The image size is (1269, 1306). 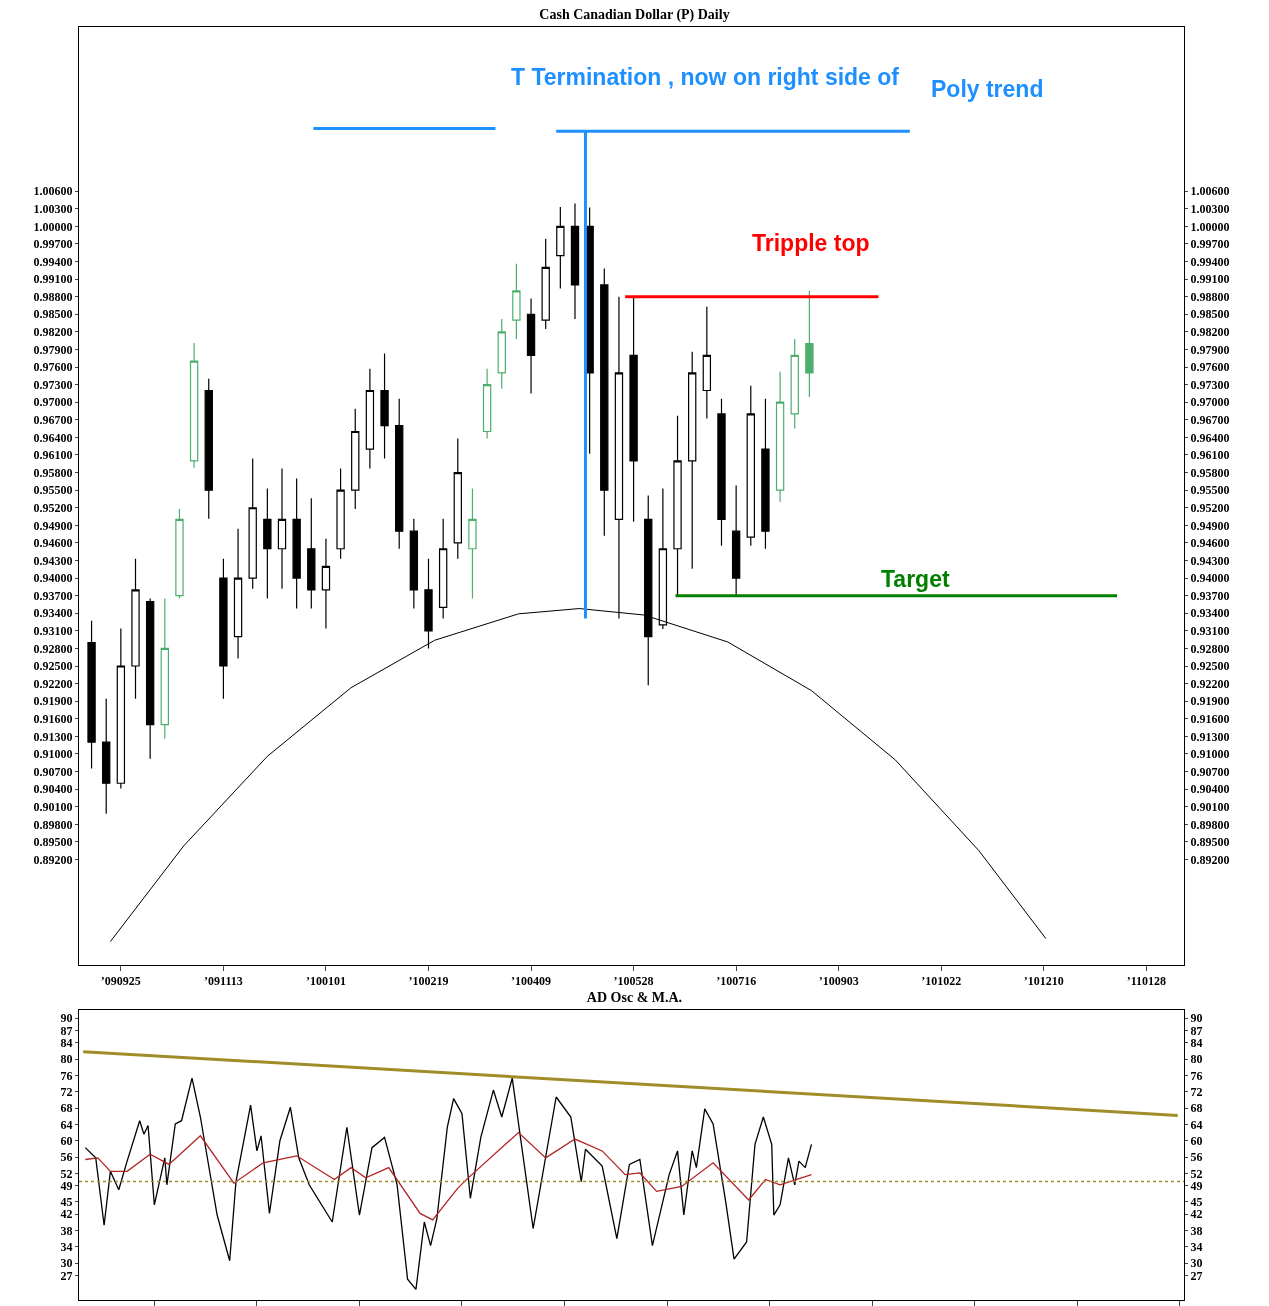 What do you see at coordinates (53, 824) in the screenshot?
I see `y-tick-label: 0.89800` at bounding box center [53, 824].